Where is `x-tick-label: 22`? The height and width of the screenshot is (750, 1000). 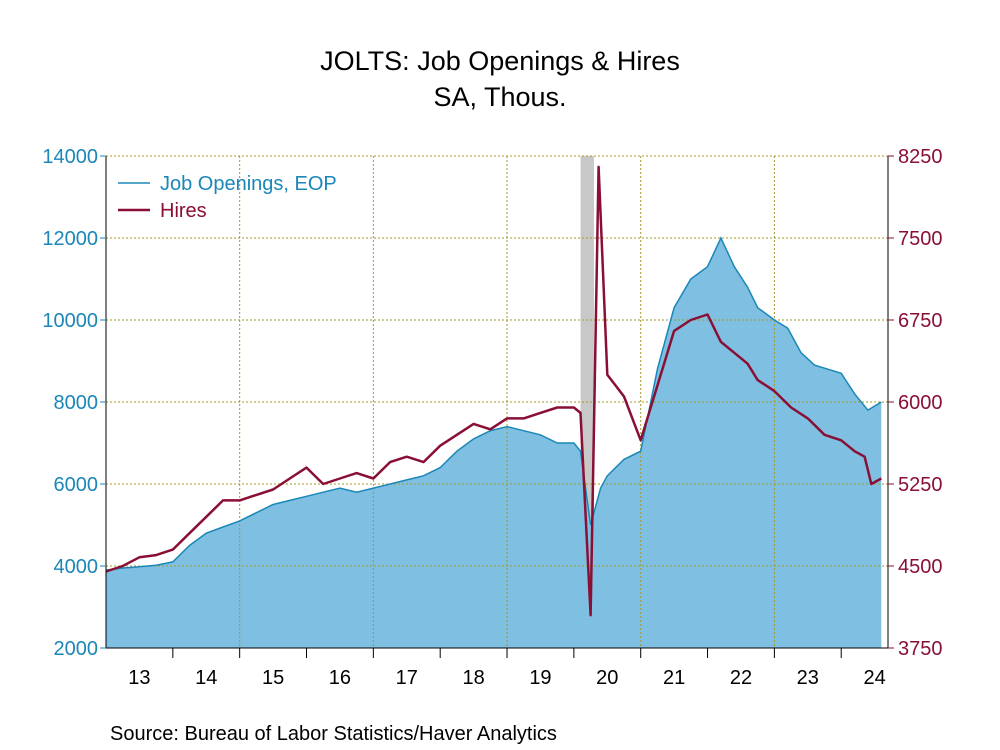
x-tick-label: 22 is located at coordinates (741, 678).